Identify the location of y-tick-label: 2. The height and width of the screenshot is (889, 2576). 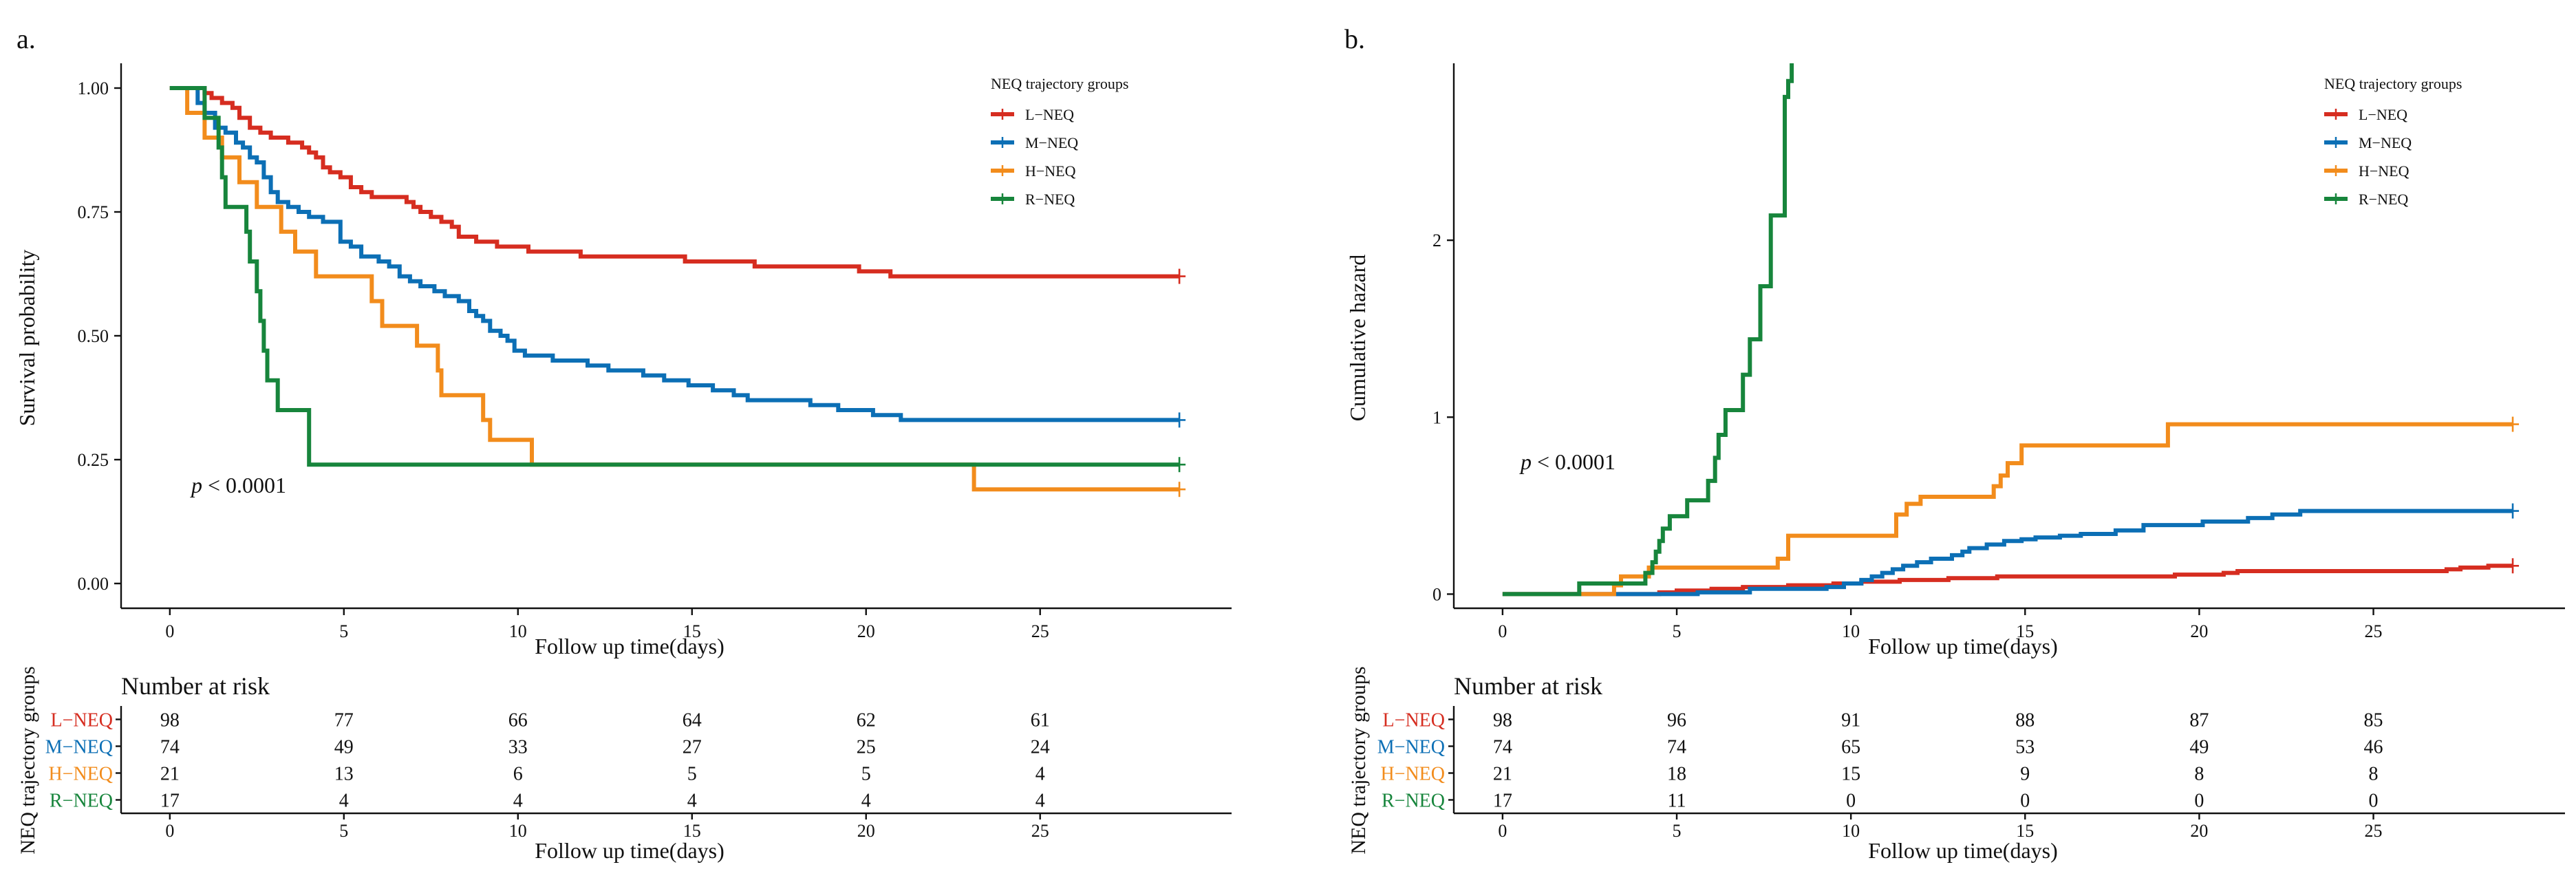
(1436, 240).